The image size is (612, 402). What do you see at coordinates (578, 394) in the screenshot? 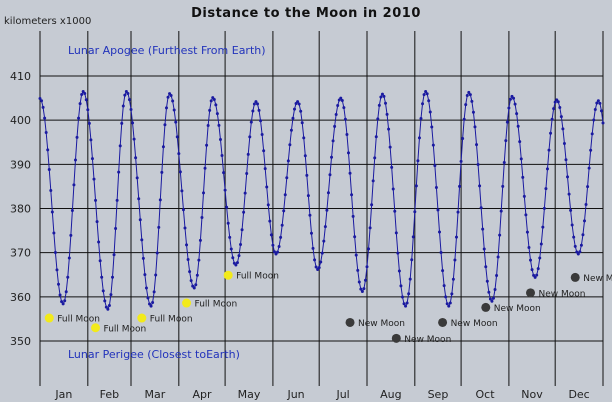
I see `month-label: Dec` at bounding box center [578, 394].